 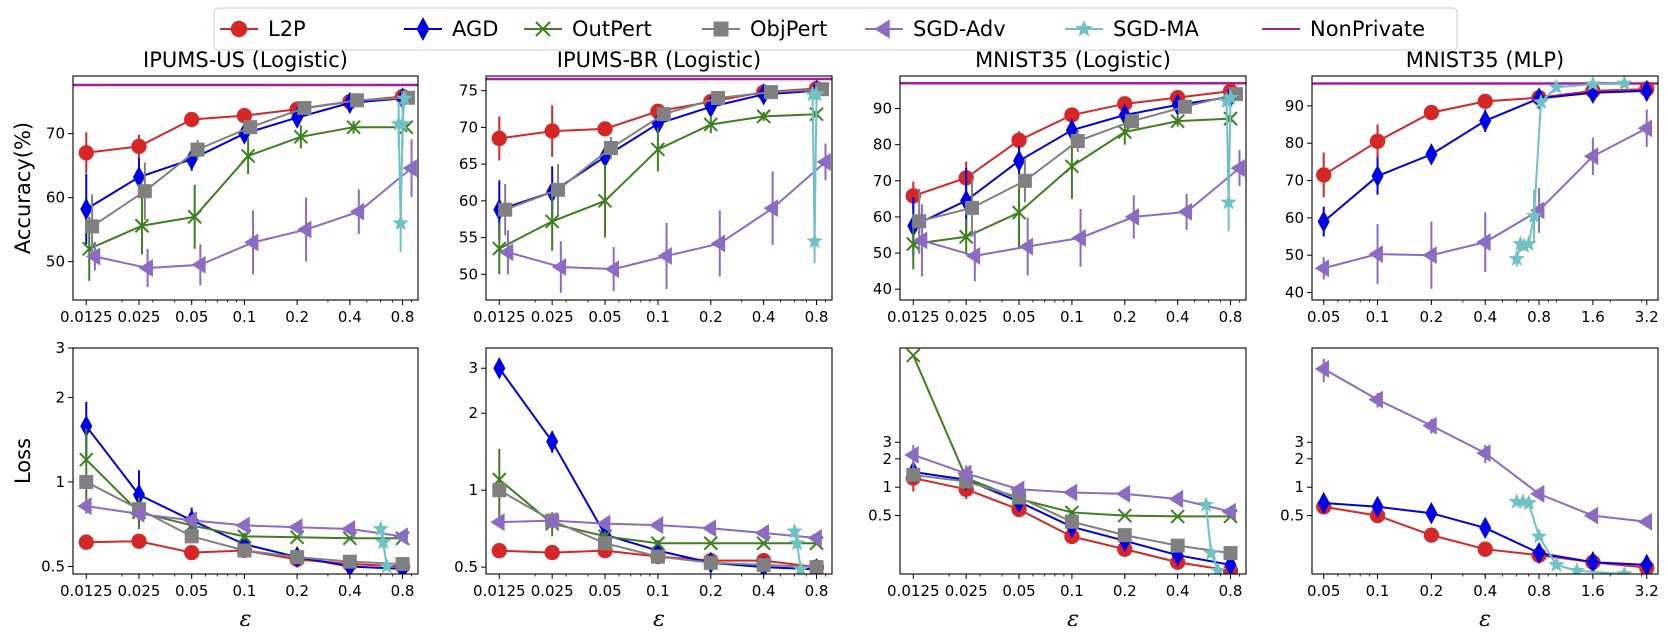 What do you see at coordinates (1431, 591) in the screenshot?
I see `x-tick-label: 0.2` at bounding box center [1431, 591].